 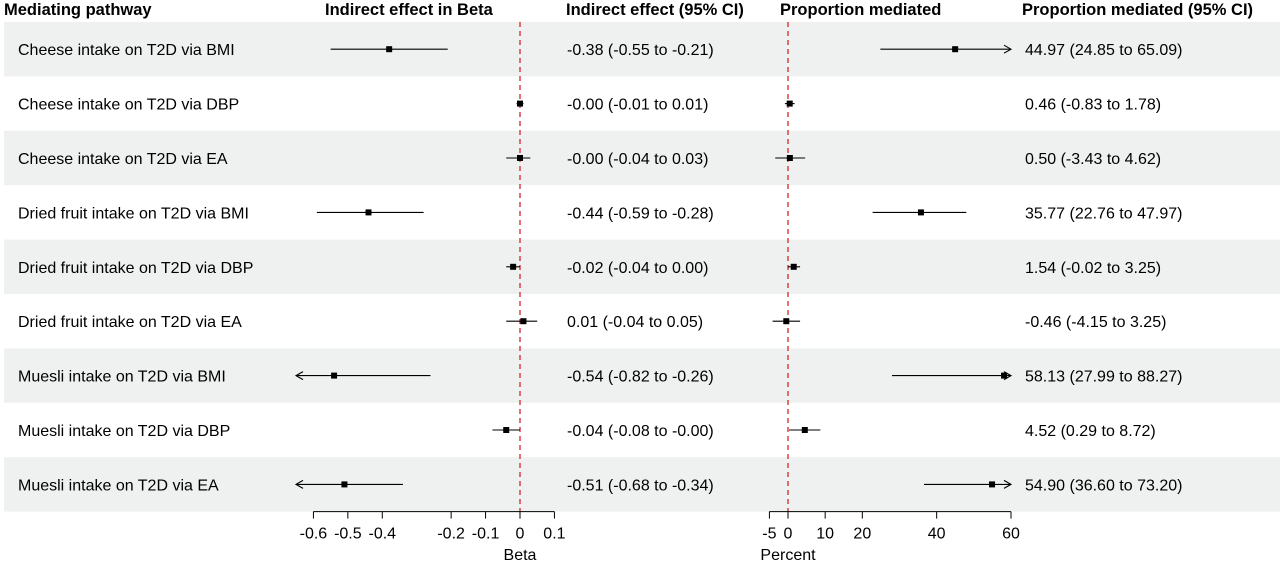 I want to click on proportion-mediated-ci-text: 0.46 (-0.83 to 1.78), so click(x=1093, y=105).